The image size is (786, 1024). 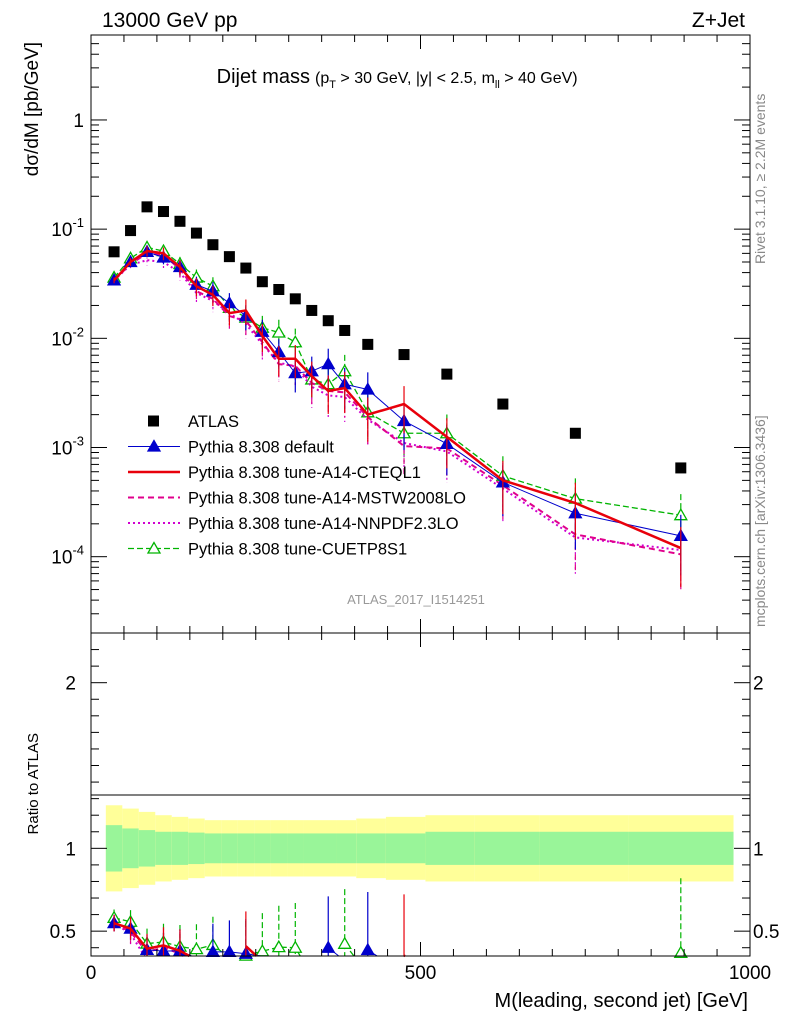 What do you see at coordinates (263, 77) in the screenshot?
I see `chart-title: Dijet mass` at bounding box center [263, 77].